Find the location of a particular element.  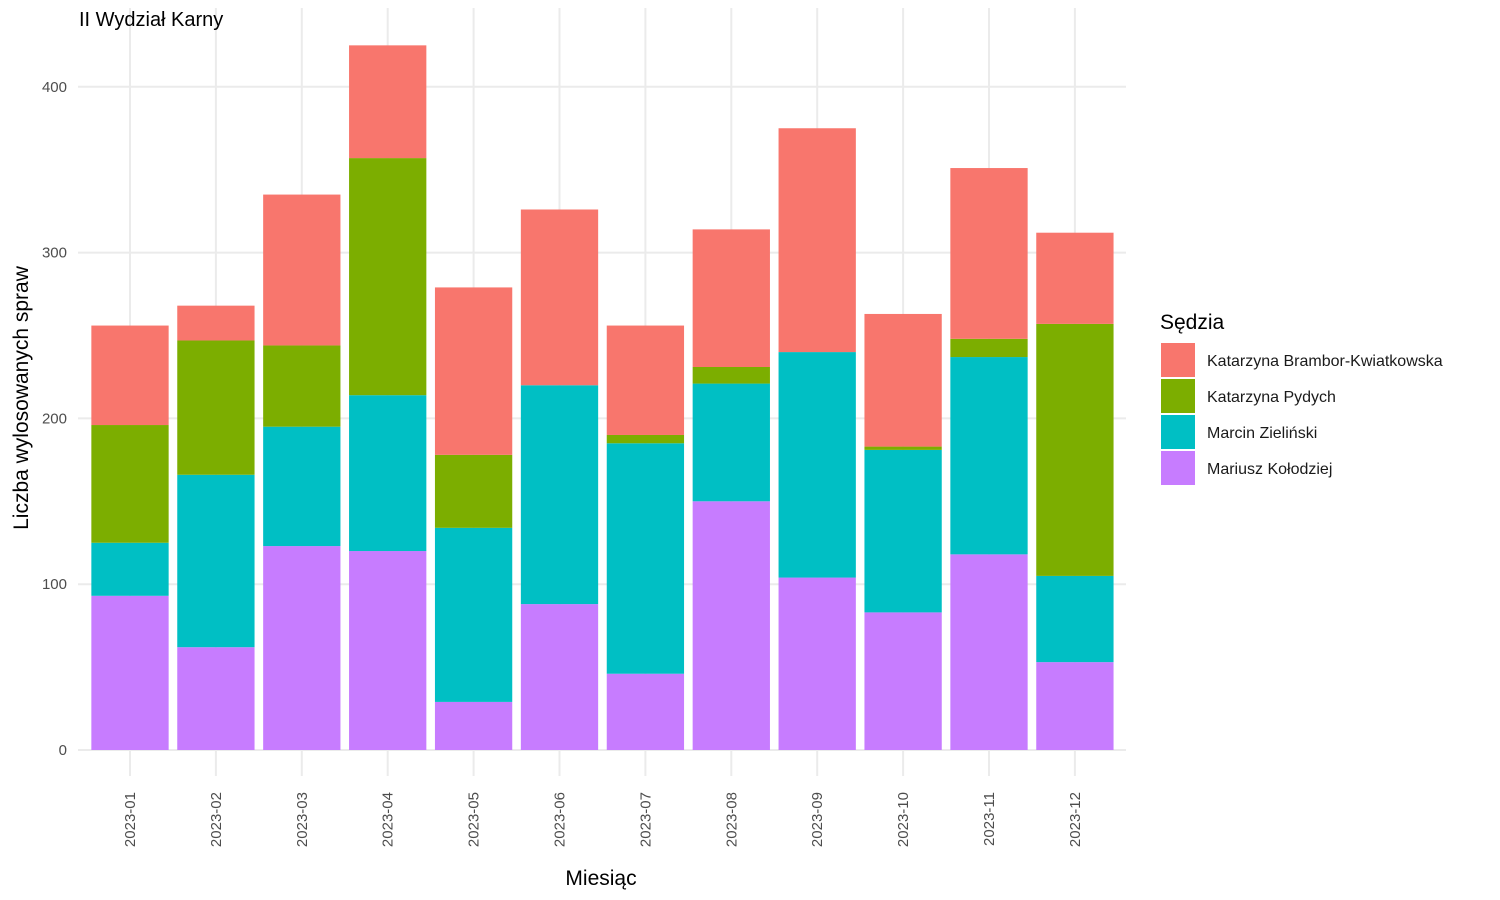

x-tick-label: 2023-05 is located at coordinates (474, 819).